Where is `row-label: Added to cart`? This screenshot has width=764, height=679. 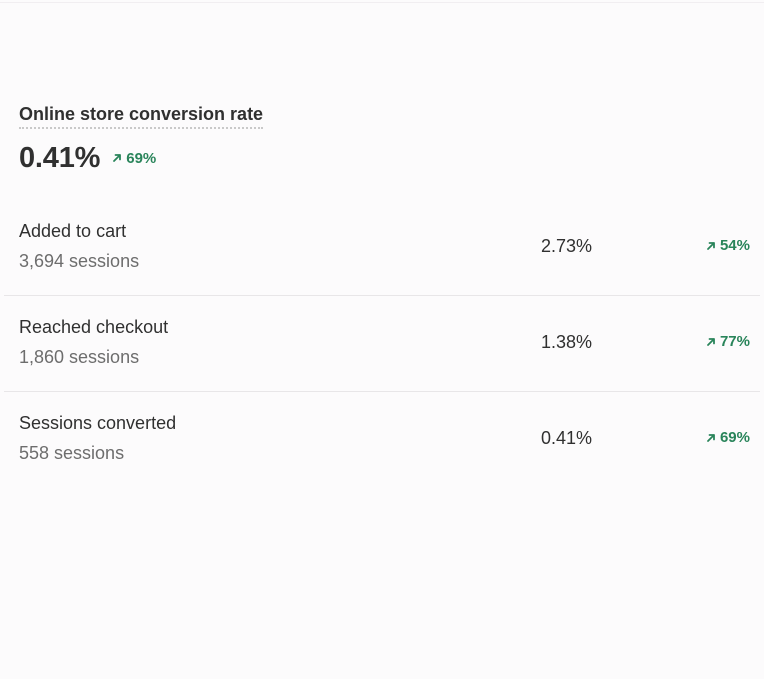
row-label: Added to cart is located at coordinates (73, 231).